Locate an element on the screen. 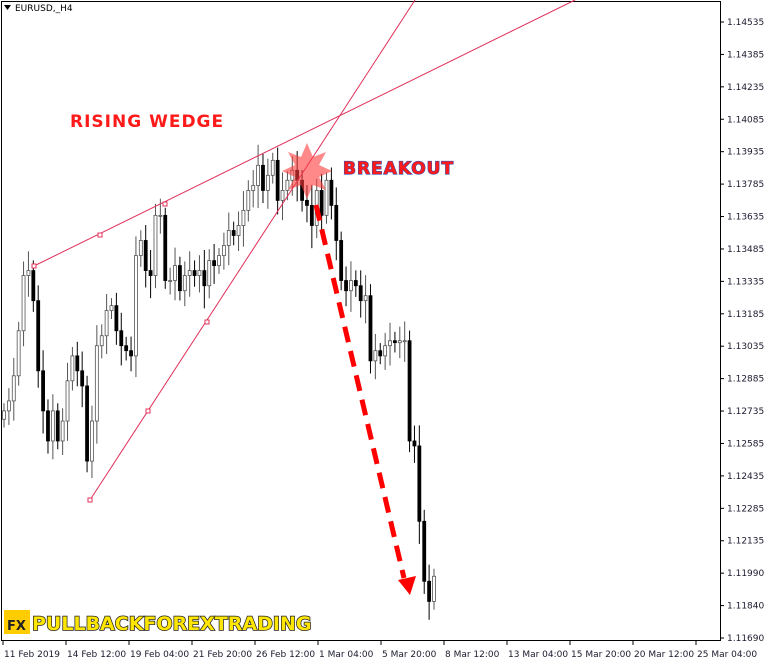  y-tick-label: 1.12585 is located at coordinates (745, 444).